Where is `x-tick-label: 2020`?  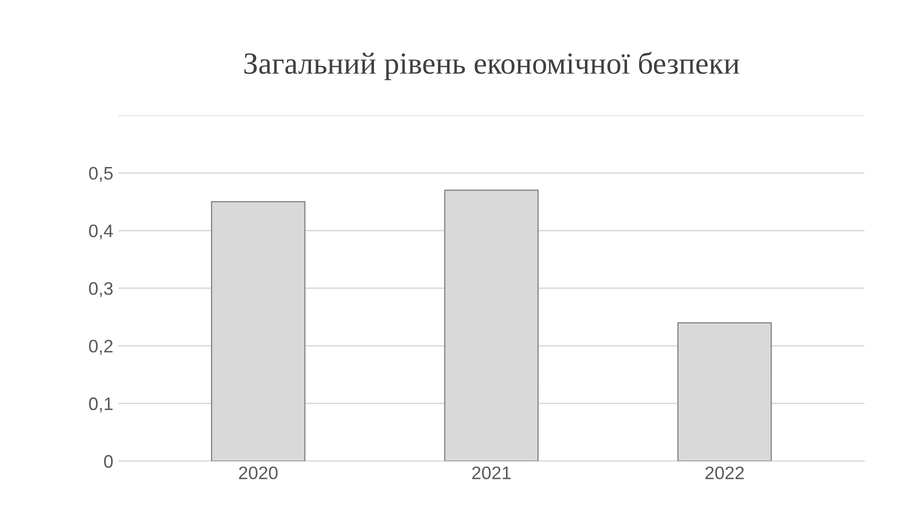
x-tick-label: 2020 is located at coordinates (258, 473).